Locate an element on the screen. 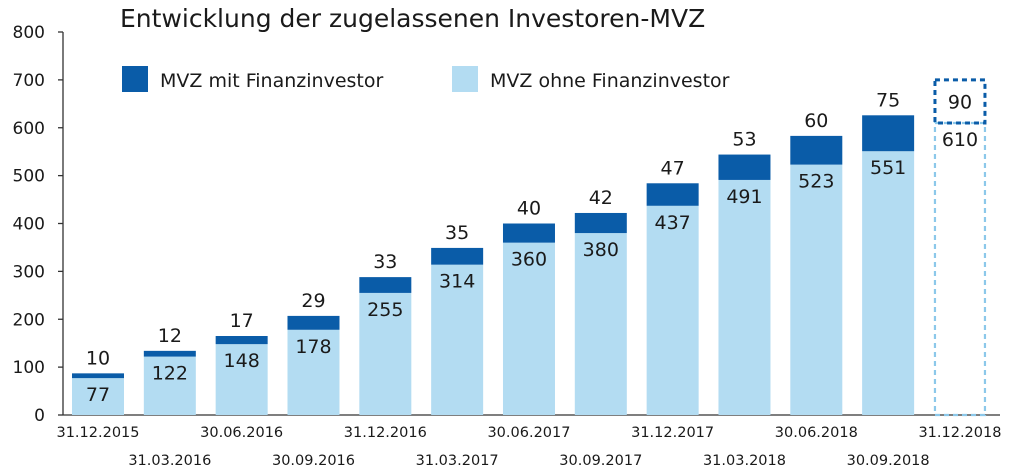 This screenshot has height=475, width=1024. x-tick-label: 31.03.2017 is located at coordinates (457, 461).